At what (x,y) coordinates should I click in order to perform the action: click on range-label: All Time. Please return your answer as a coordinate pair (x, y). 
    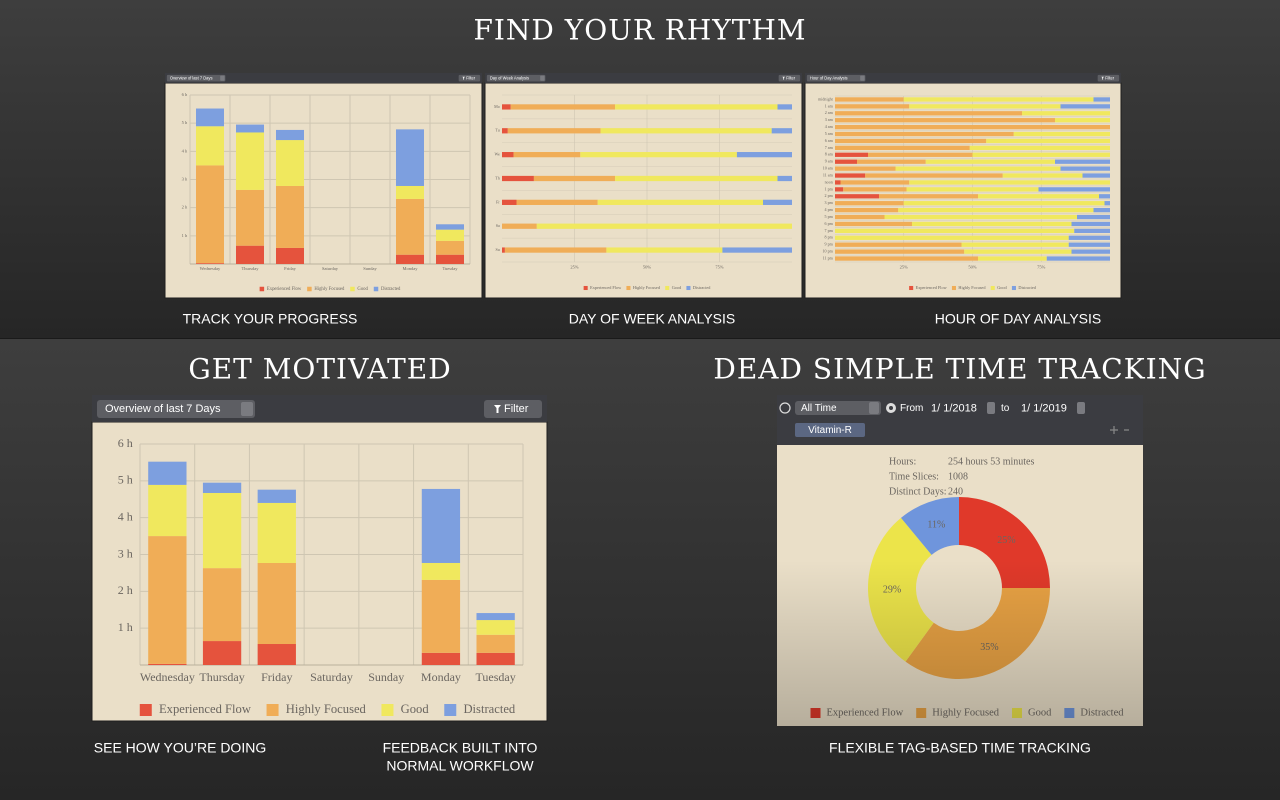
    Looking at the image, I should click on (819, 408).